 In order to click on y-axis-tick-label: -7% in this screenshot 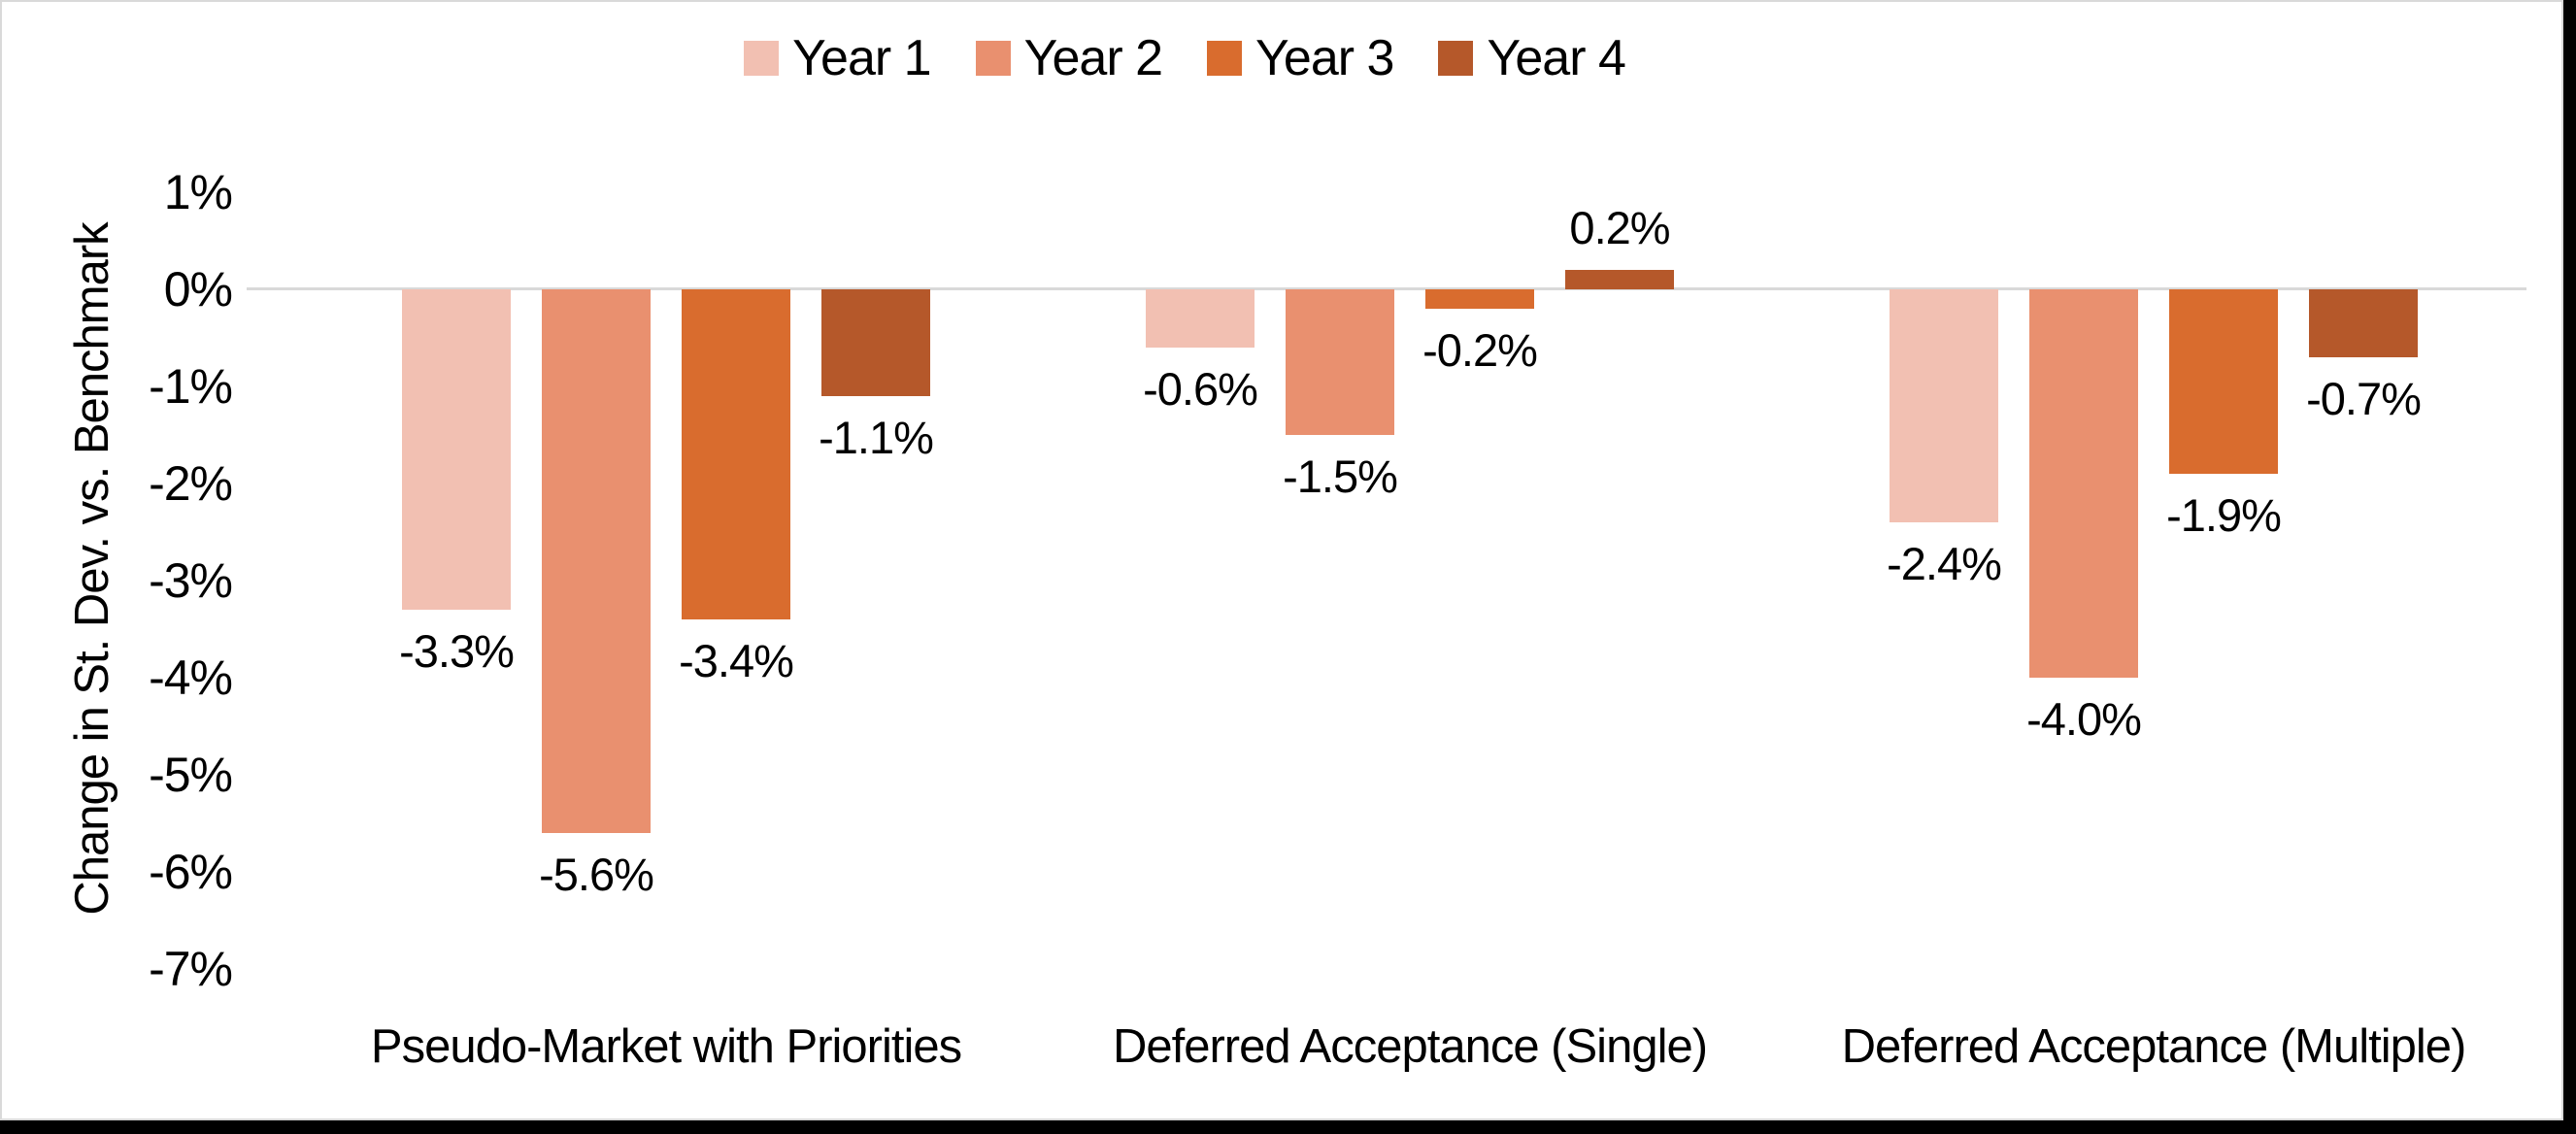, I will do `click(191, 969)`.